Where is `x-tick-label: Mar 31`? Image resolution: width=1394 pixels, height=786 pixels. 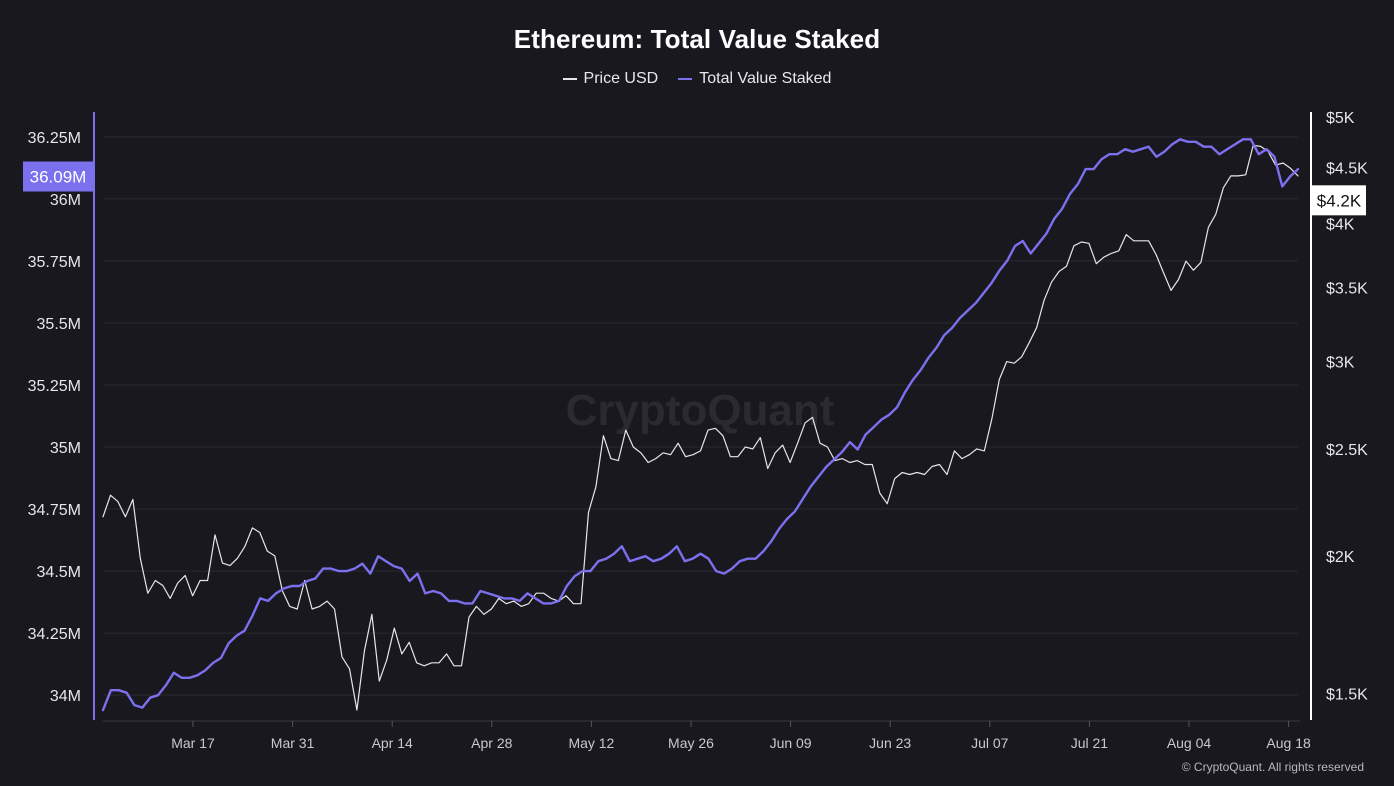
x-tick-label: Mar 31 is located at coordinates (293, 743).